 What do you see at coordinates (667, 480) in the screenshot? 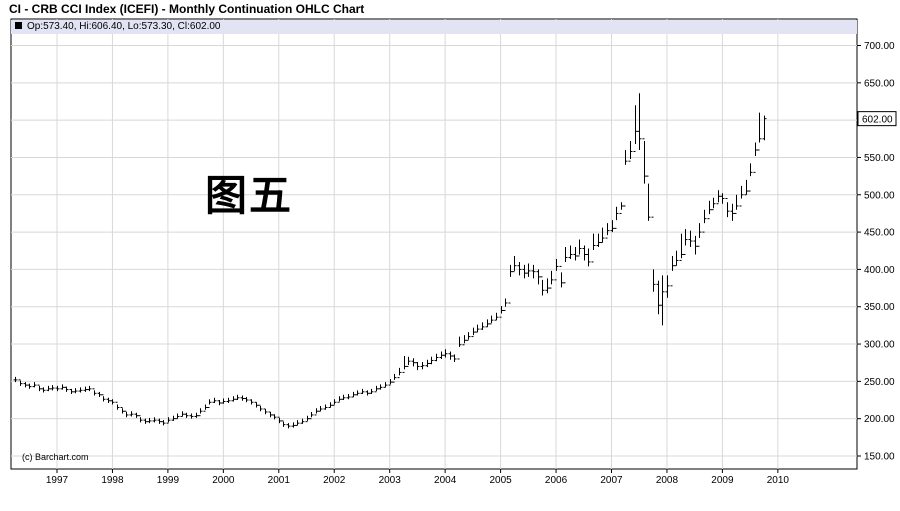
I see `x-tick-label: 2008` at bounding box center [667, 480].